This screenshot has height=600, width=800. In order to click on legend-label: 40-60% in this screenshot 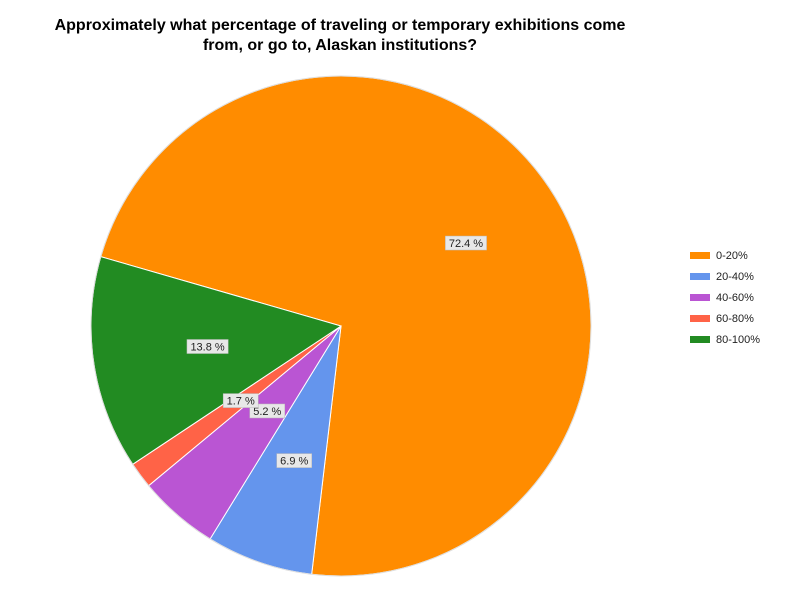, I will do `click(735, 297)`.